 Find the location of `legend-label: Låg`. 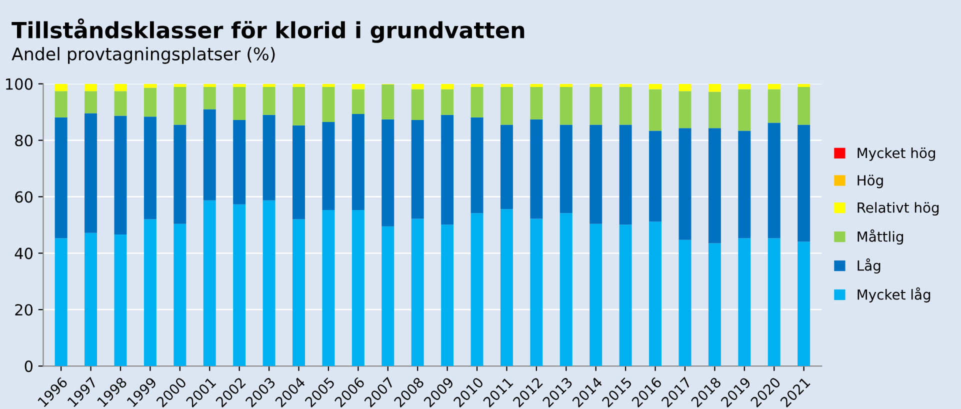

legend-label: Låg is located at coordinates (869, 266).